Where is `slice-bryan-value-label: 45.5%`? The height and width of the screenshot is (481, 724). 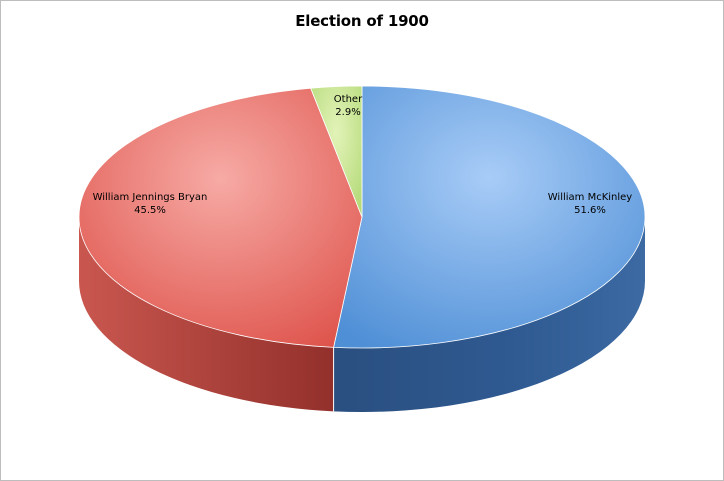
slice-bryan-value-label: 45.5% is located at coordinates (150, 210).